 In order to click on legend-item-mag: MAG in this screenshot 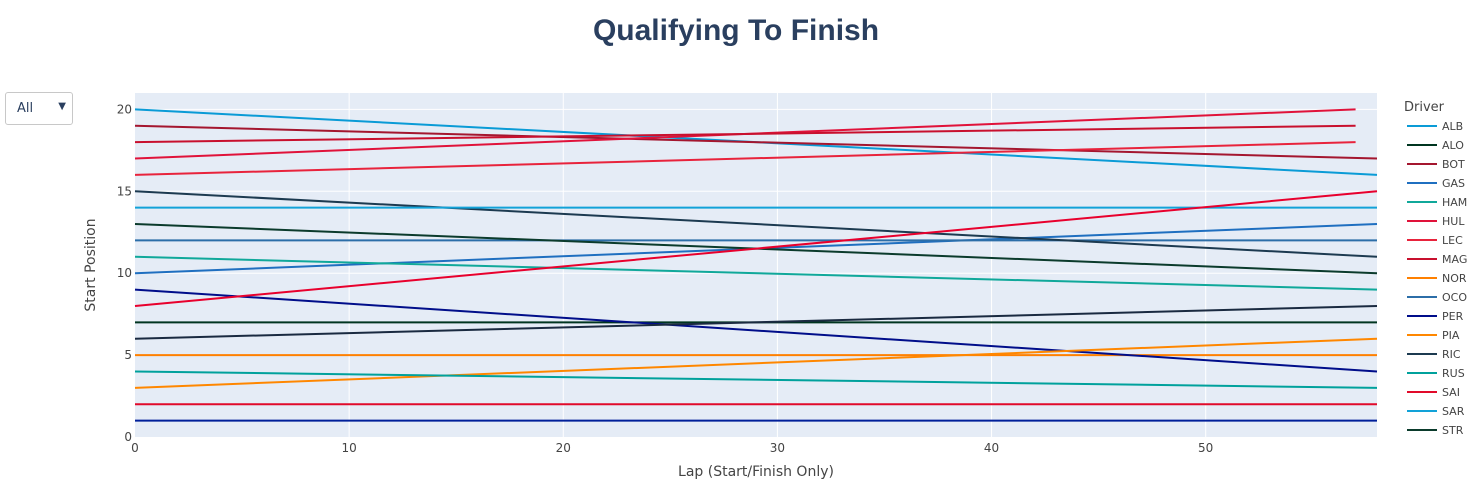, I will do `click(1437, 259)`.